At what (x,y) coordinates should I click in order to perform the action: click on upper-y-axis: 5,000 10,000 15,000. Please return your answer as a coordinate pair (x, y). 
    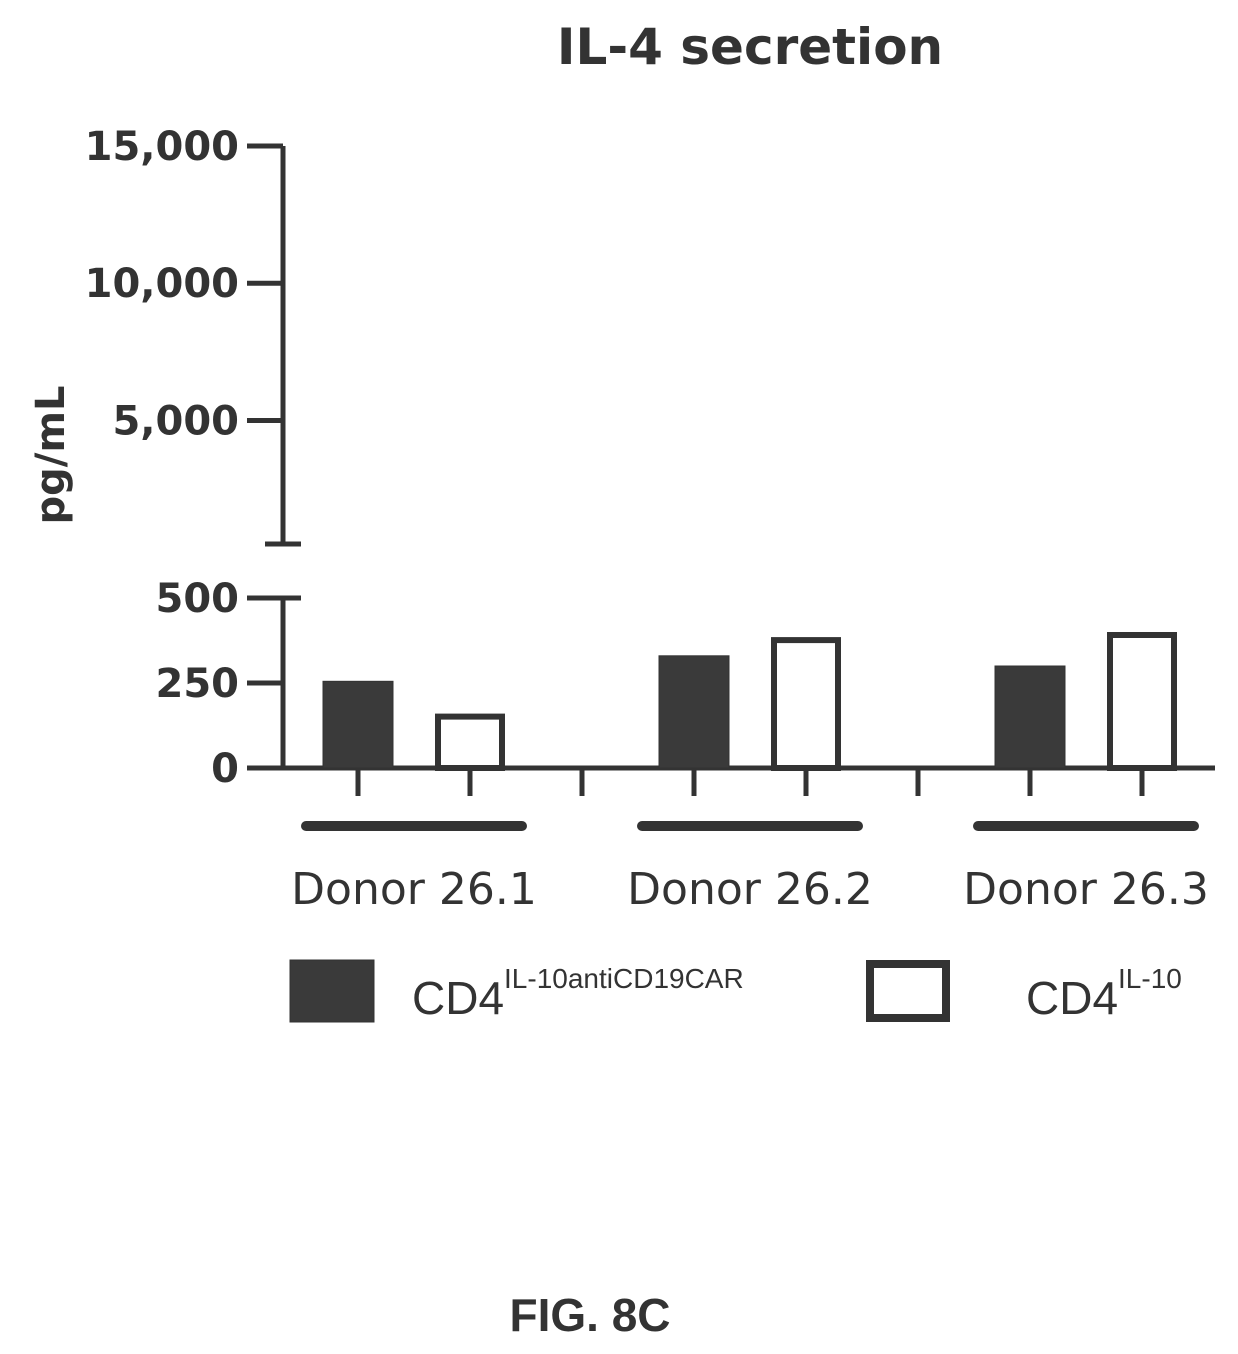
    Looking at the image, I should click on (193, 335).